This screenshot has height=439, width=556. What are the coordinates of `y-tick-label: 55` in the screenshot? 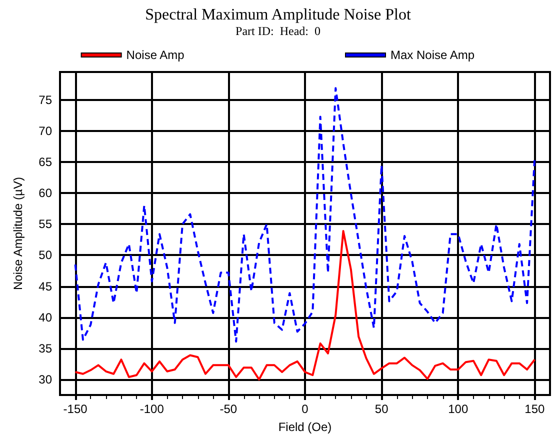 It's located at (45, 224).